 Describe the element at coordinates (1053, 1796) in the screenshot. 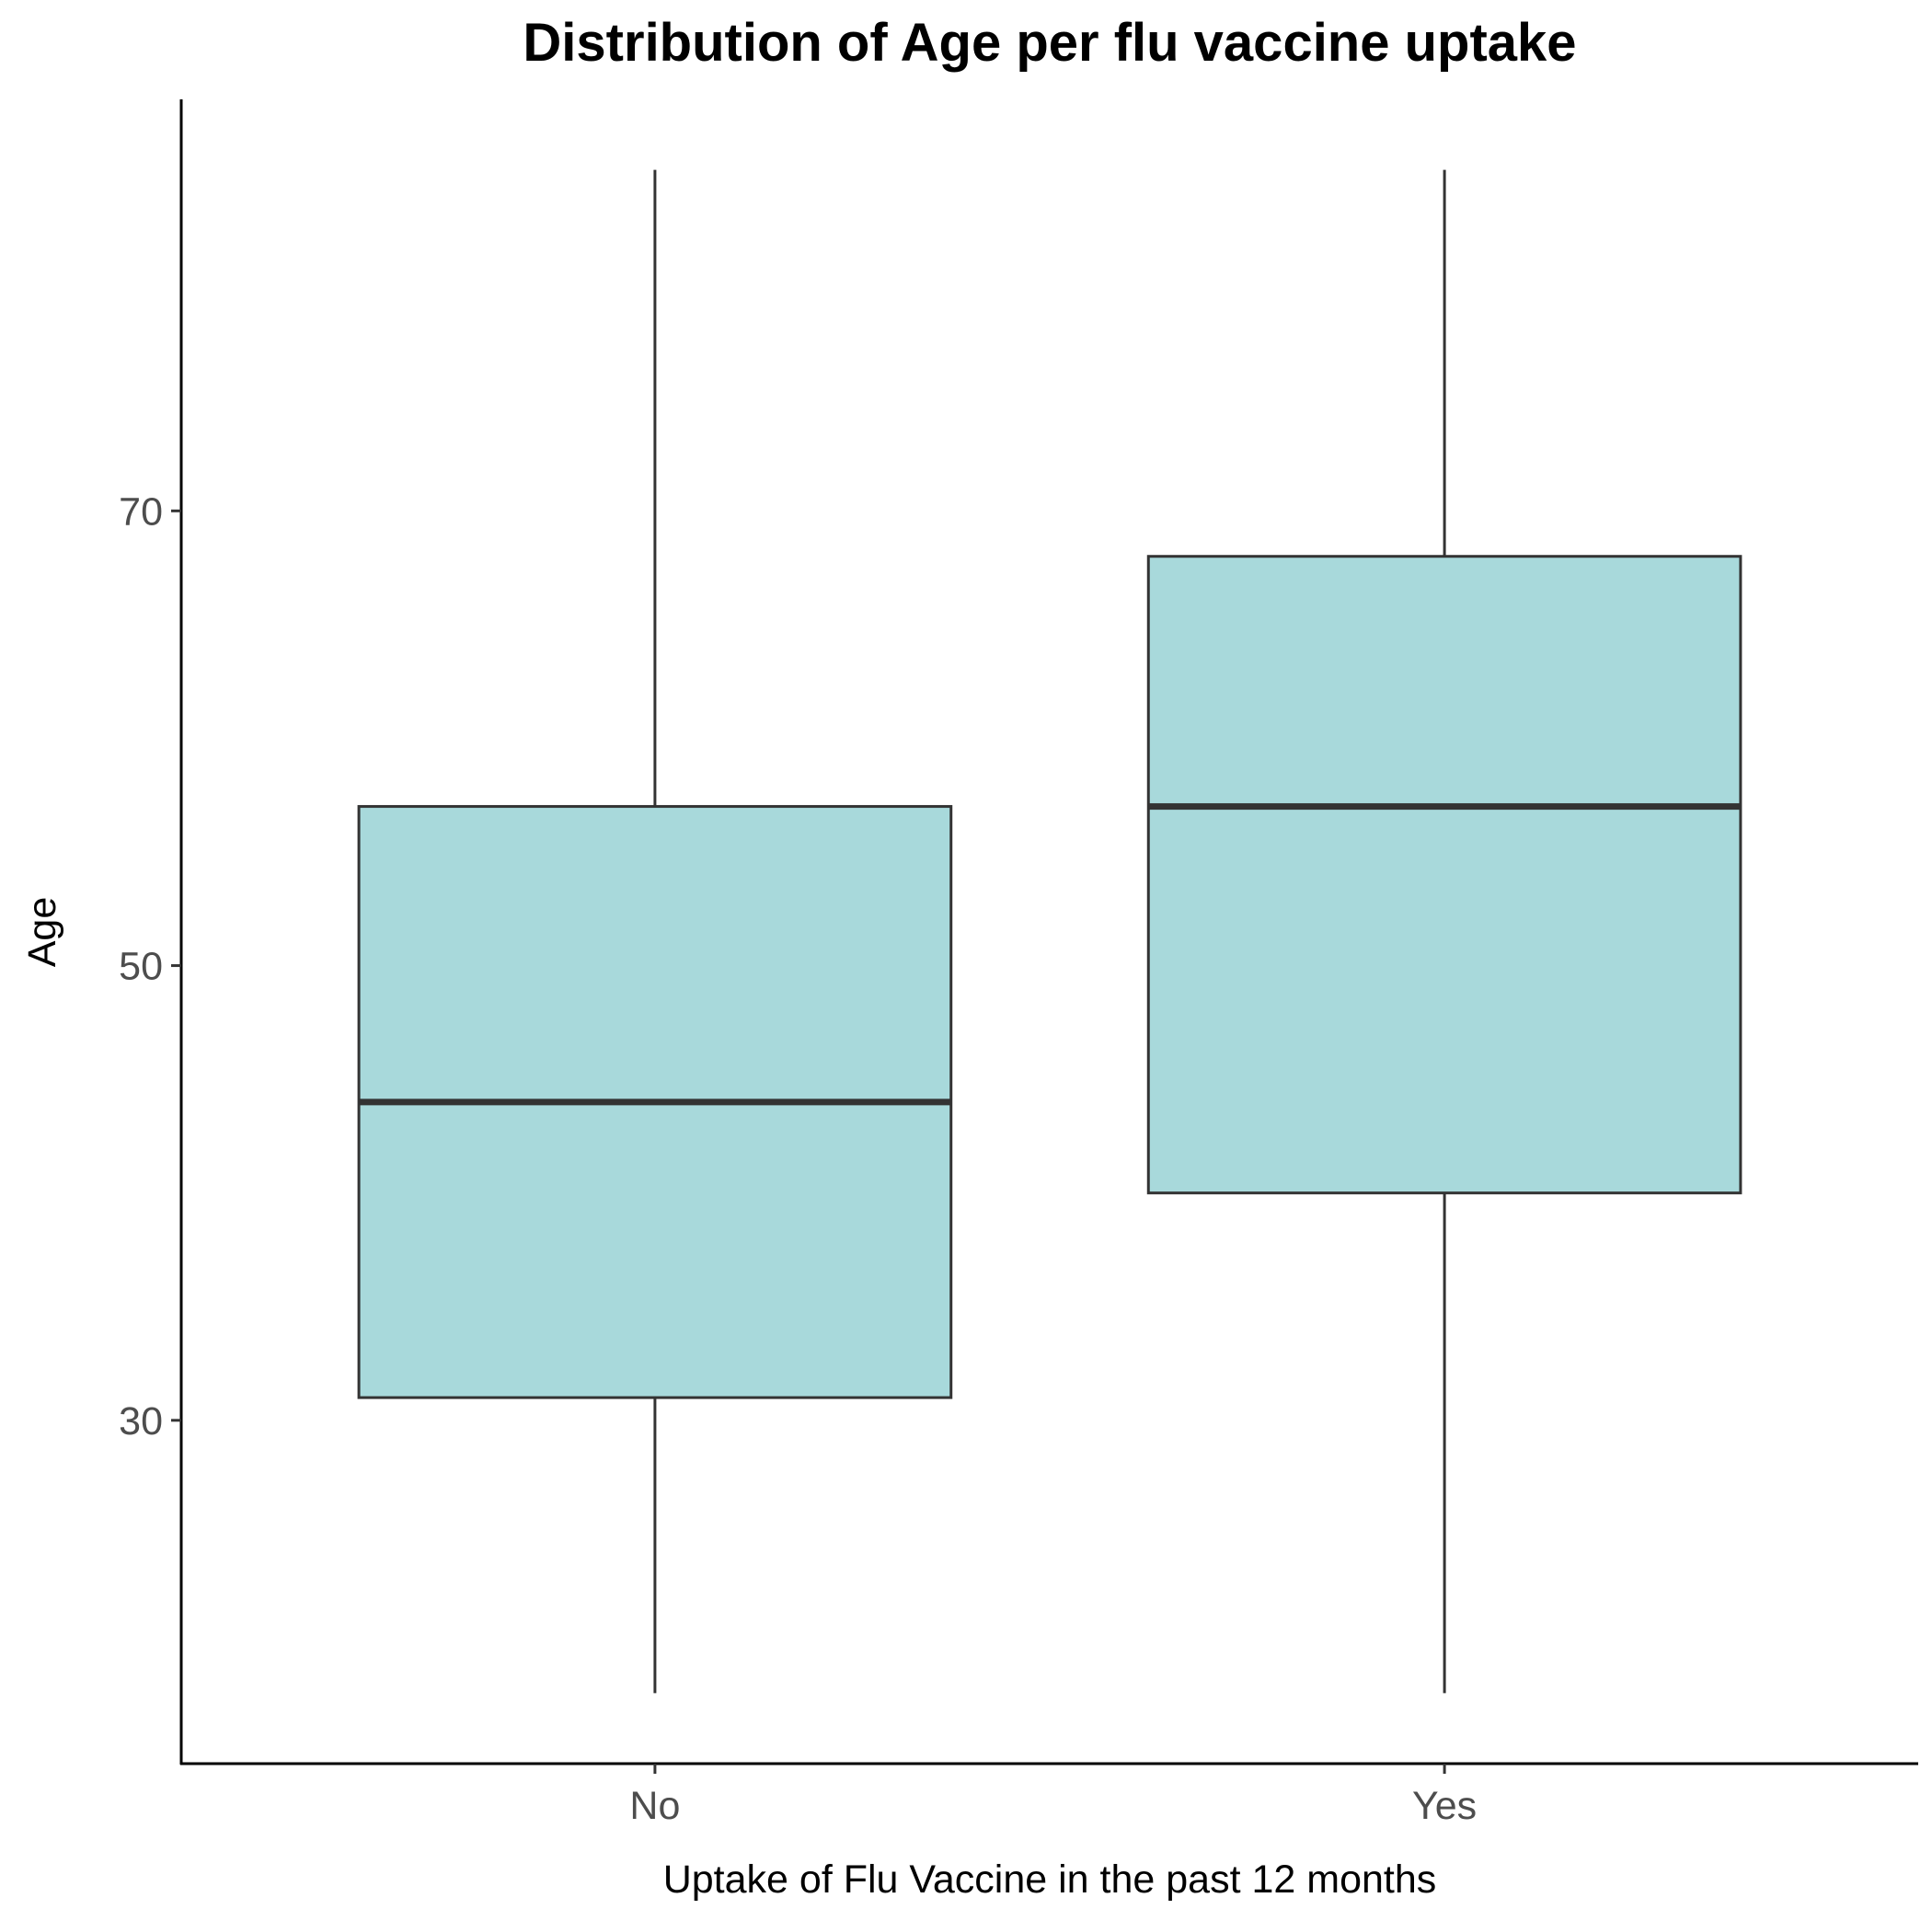

I see `x-axis-ticks: No Yes` at that location.